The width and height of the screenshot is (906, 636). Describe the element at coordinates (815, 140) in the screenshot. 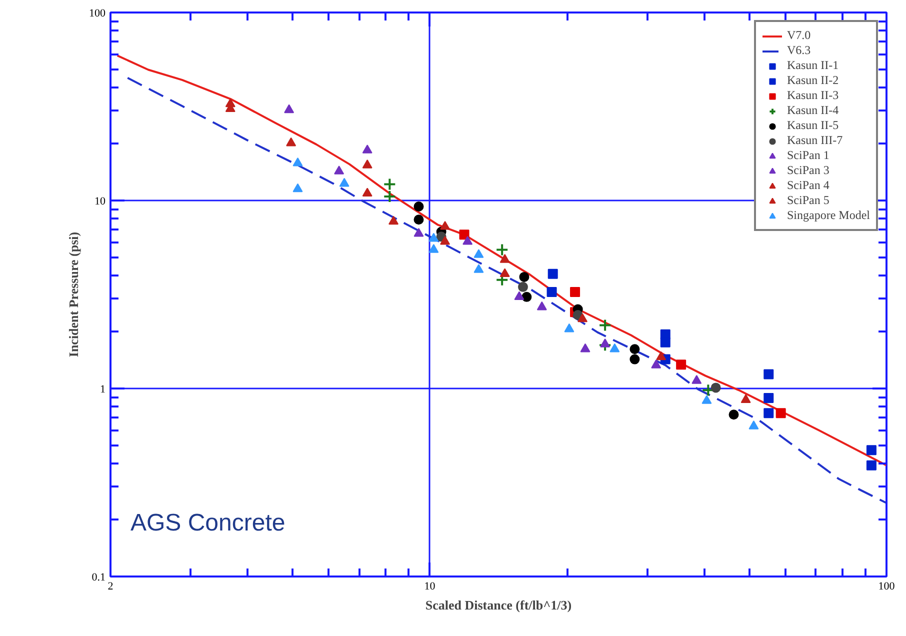

I see `legend-label: Kasun III-7` at that location.